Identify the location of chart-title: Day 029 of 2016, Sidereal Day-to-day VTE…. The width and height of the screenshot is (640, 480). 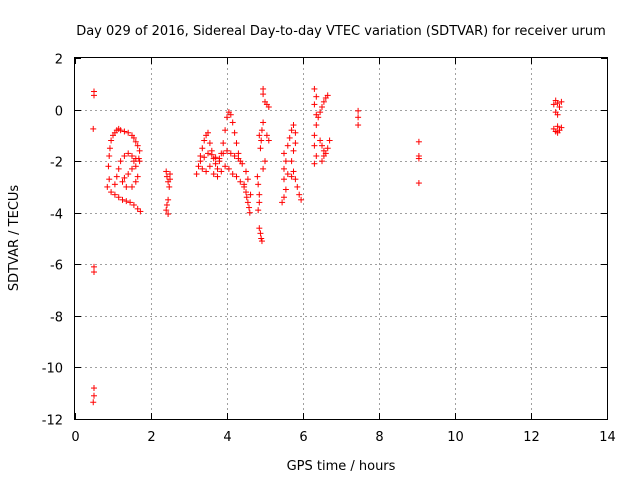
(341, 31).